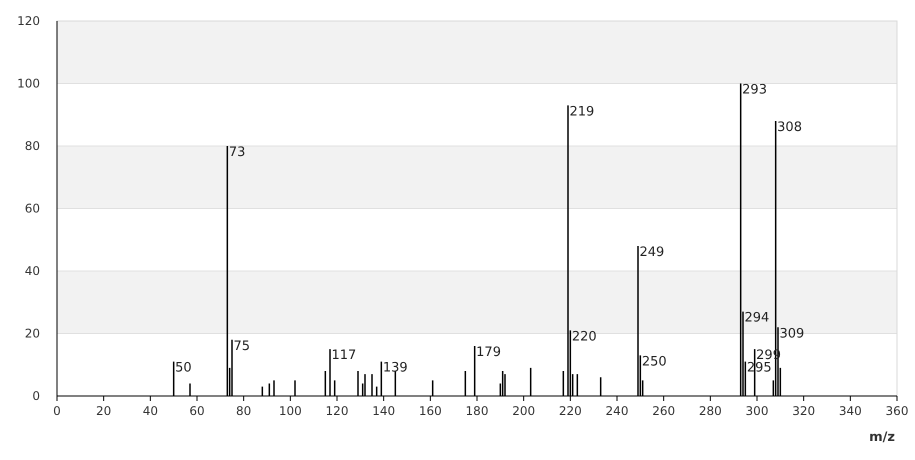 The height and width of the screenshot is (460, 915). Describe the element at coordinates (654, 362) in the screenshot. I see `annotation: 250` at that location.